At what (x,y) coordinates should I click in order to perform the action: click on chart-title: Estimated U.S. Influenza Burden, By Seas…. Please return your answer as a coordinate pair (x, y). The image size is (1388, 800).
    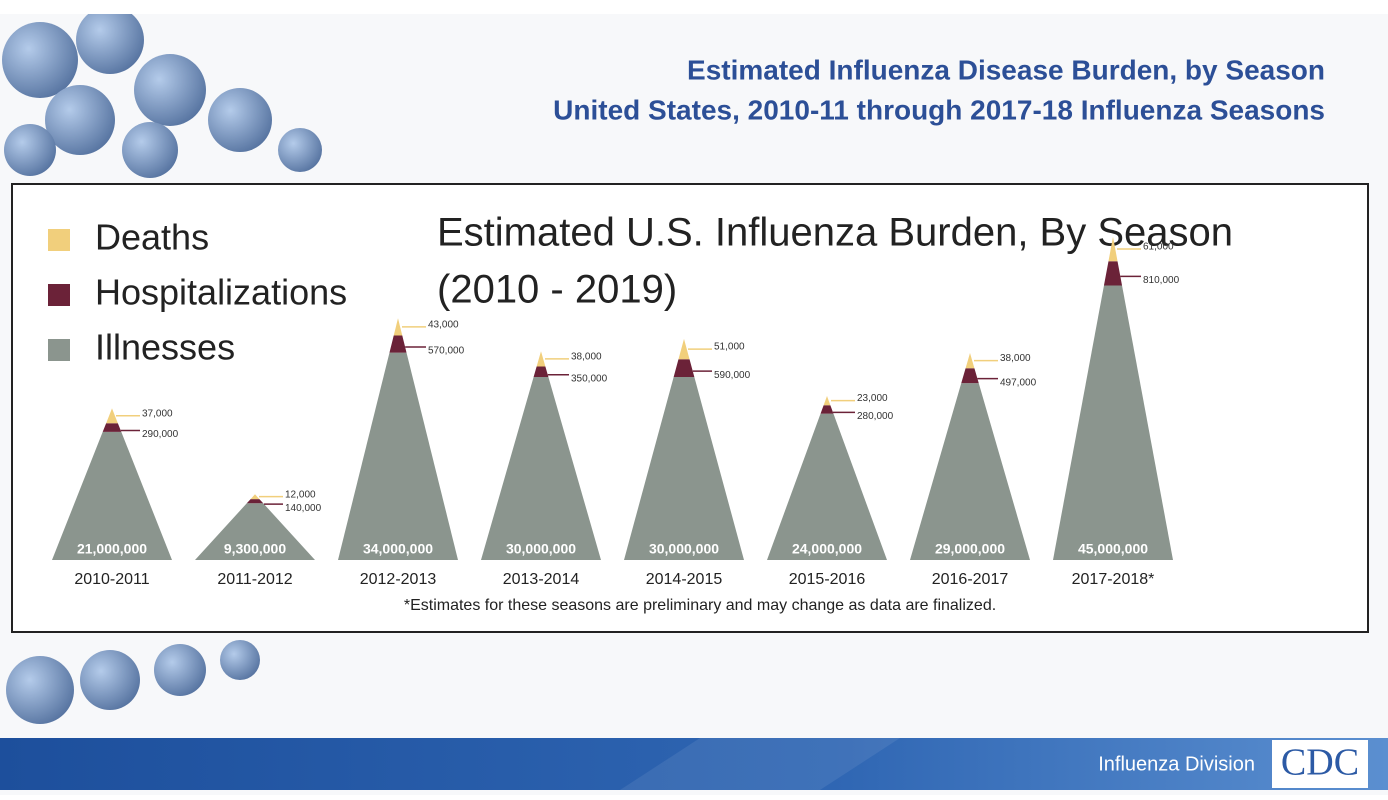
    Looking at the image, I should click on (835, 233).